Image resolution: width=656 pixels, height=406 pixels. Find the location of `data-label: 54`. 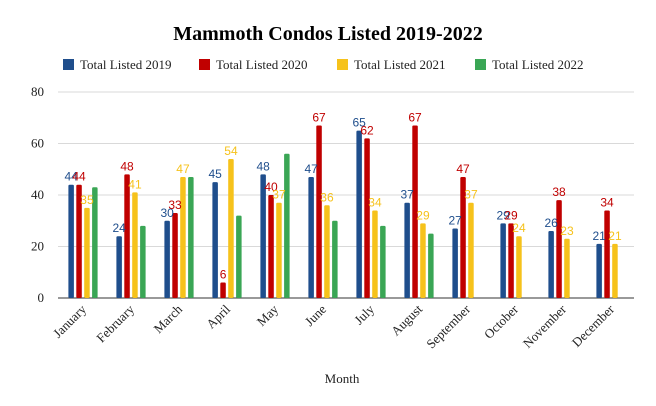

data-label: 54 is located at coordinates (231, 151).